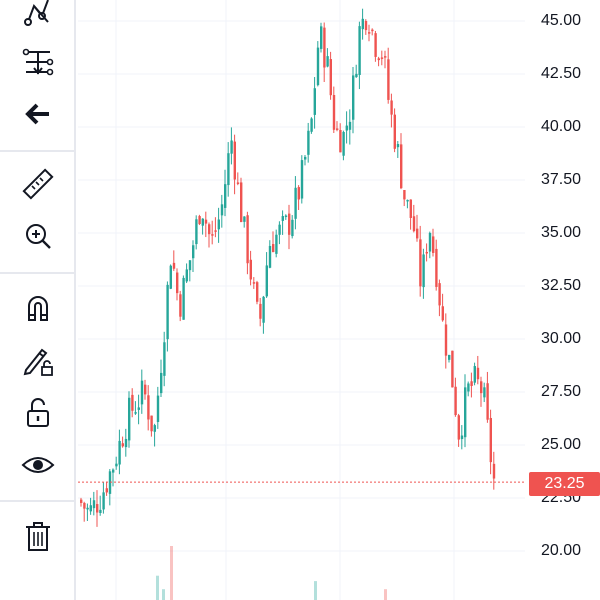  What do you see at coordinates (36, 13) in the screenshot?
I see `pattern-tool-icon` at bounding box center [36, 13].